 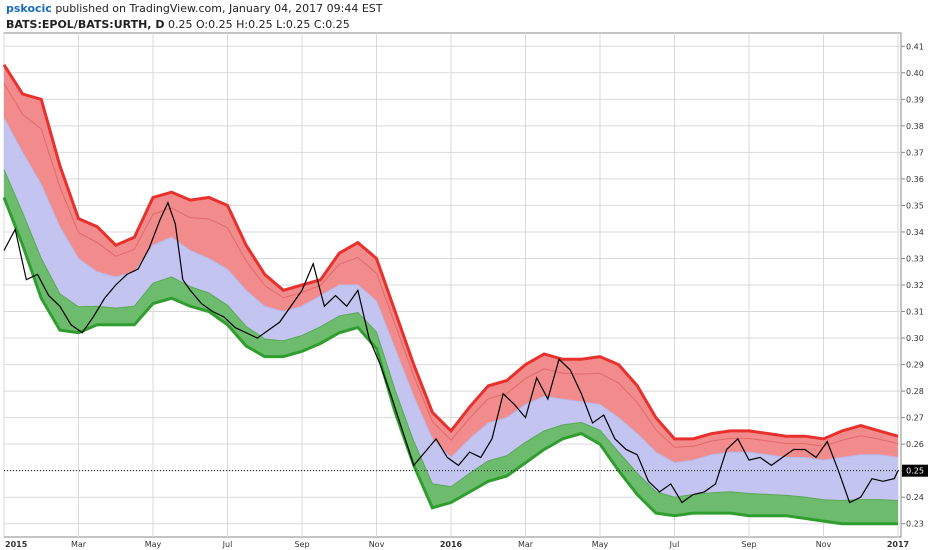 I want to click on y-tick-label: 0.33, so click(x=915, y=258).